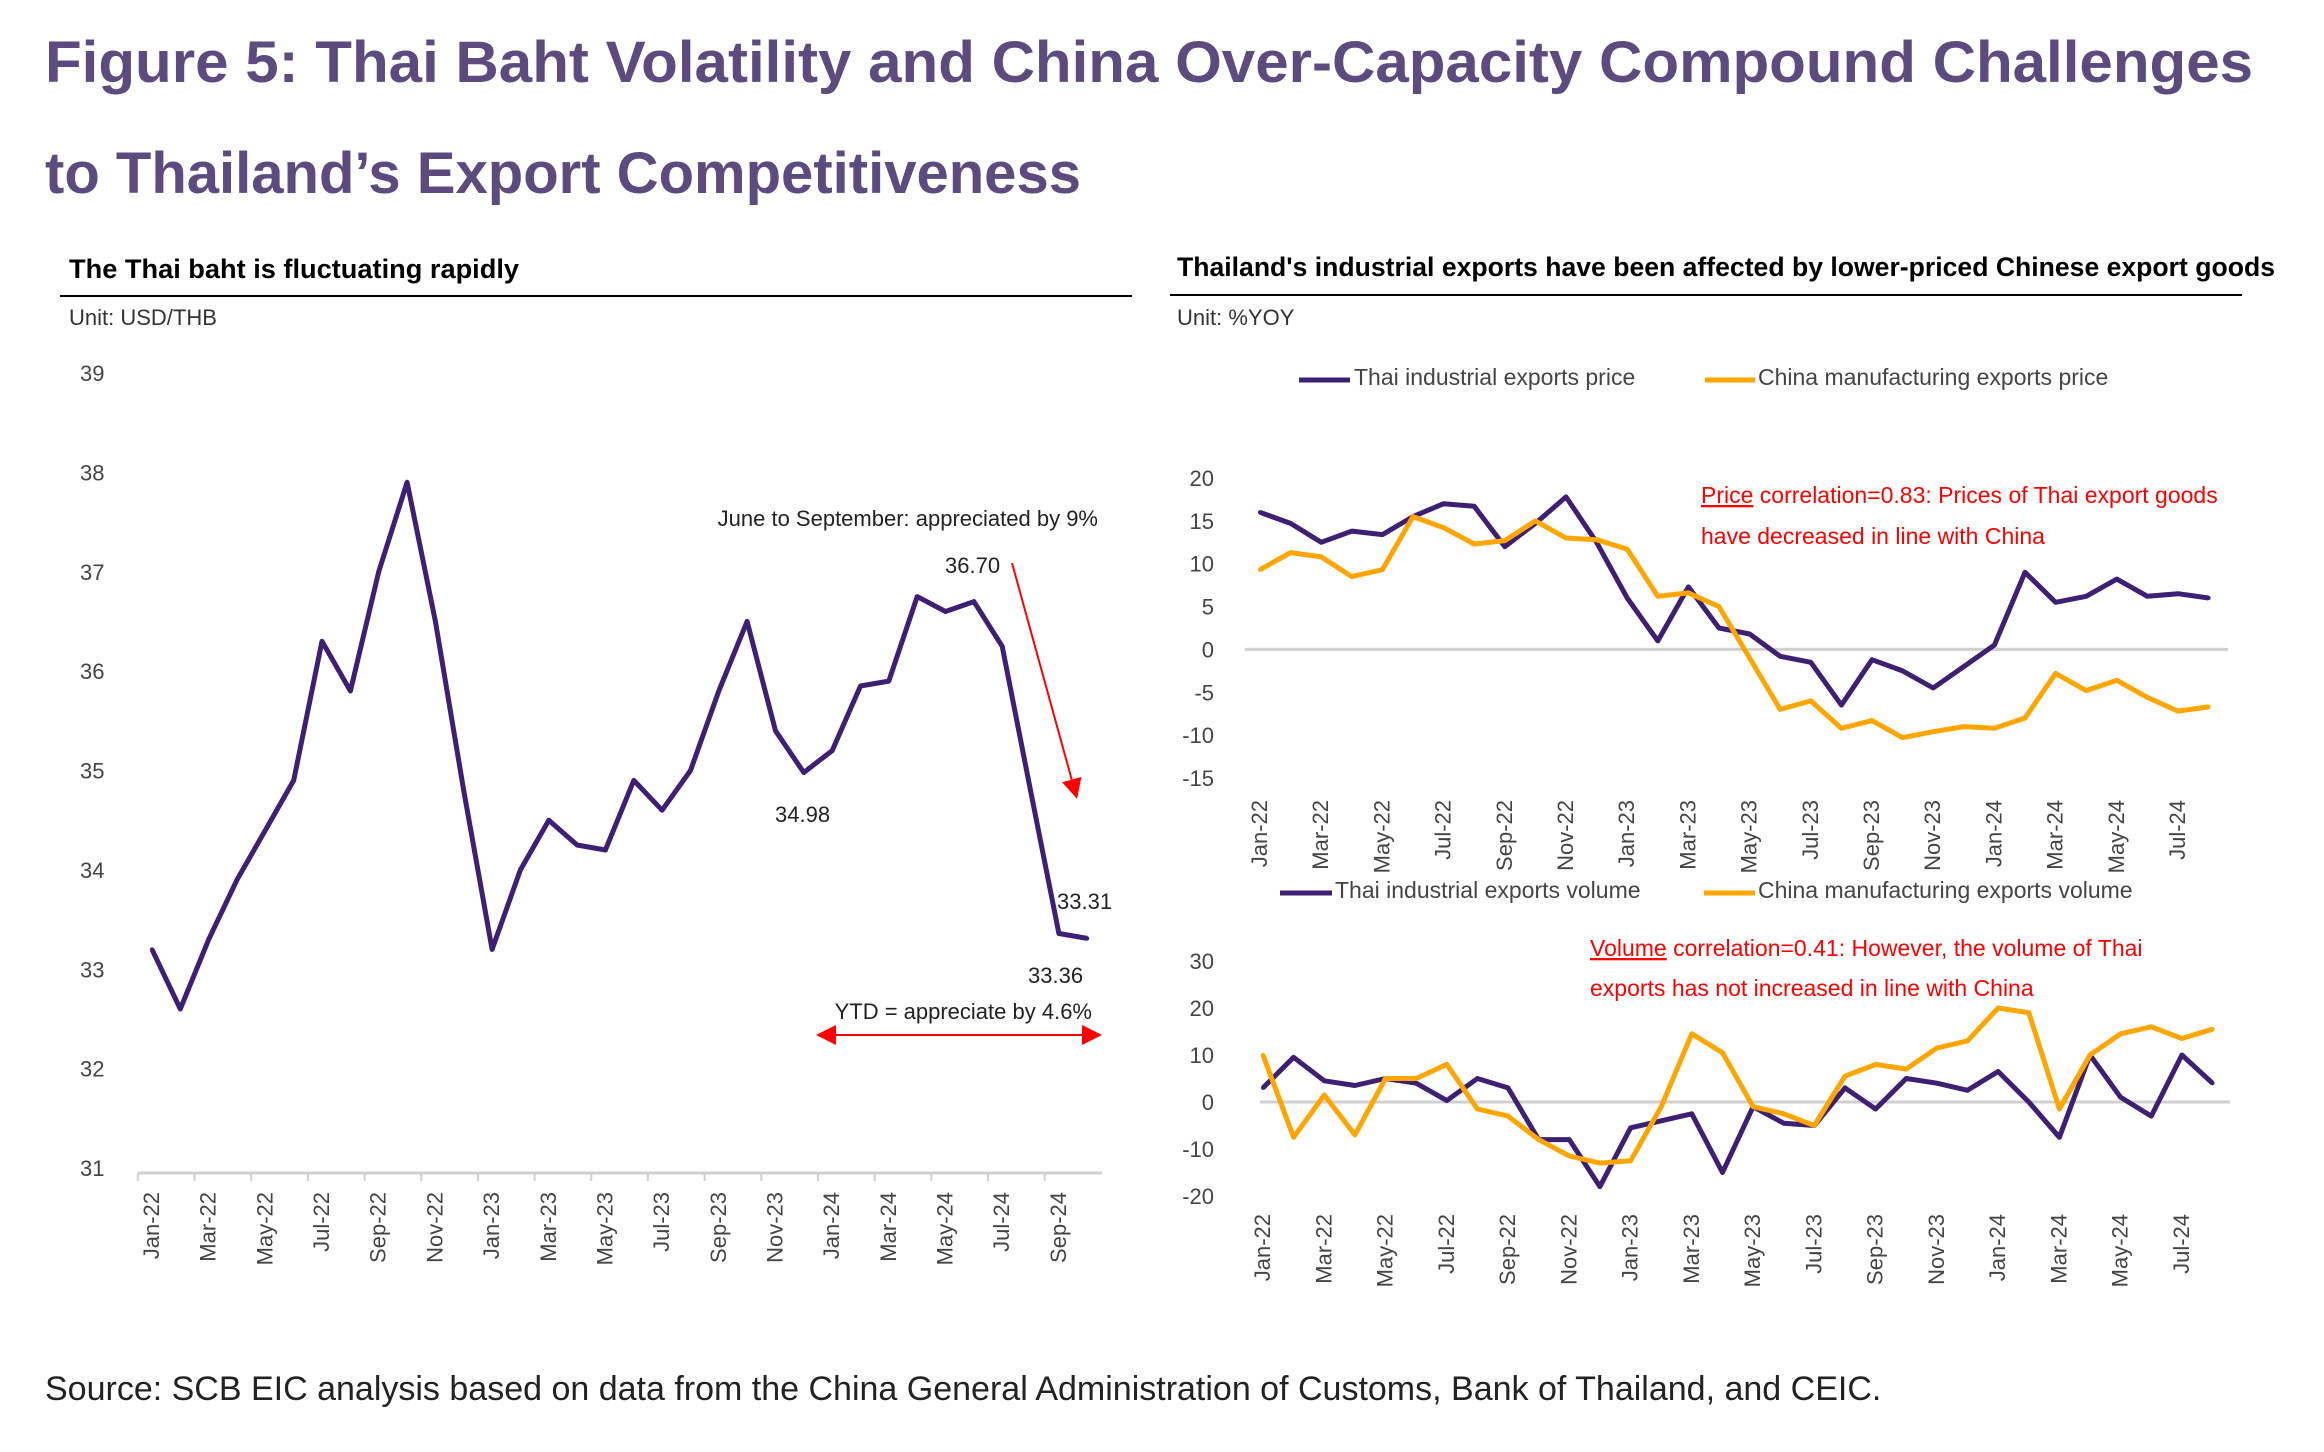 Image resolution: width=2324 pixels, height=1452 pixels. I want to click on x-tick-label: Jan-22, so click(1262, 1247).